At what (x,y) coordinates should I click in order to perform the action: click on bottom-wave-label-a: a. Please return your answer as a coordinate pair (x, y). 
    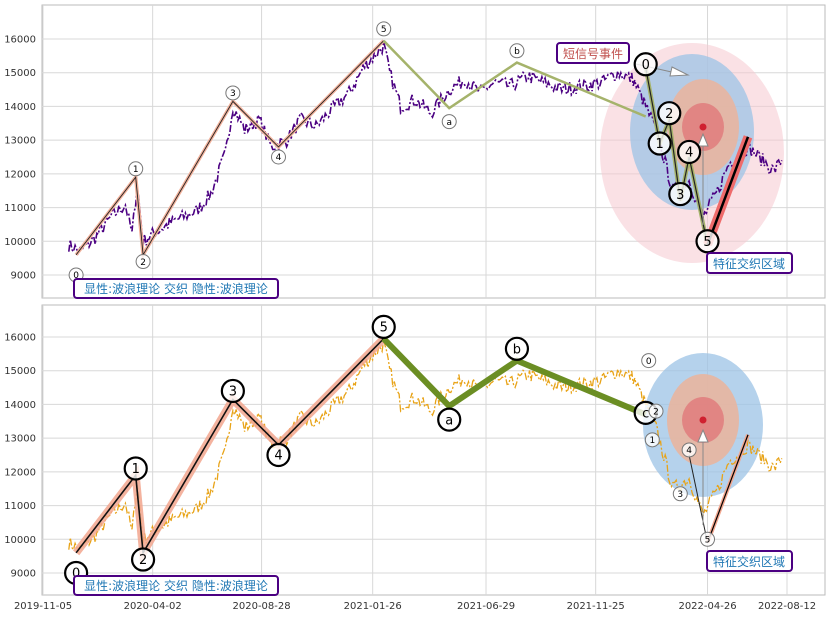
    Looking at the image, I should click on (449, 420).